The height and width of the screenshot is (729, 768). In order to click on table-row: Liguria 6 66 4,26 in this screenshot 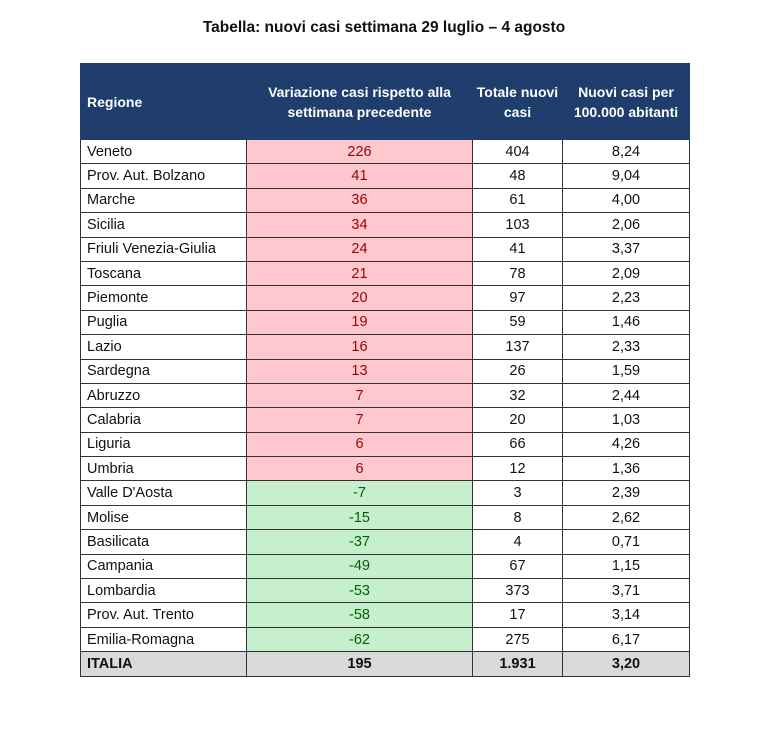, I will do `click(385, 444)`.